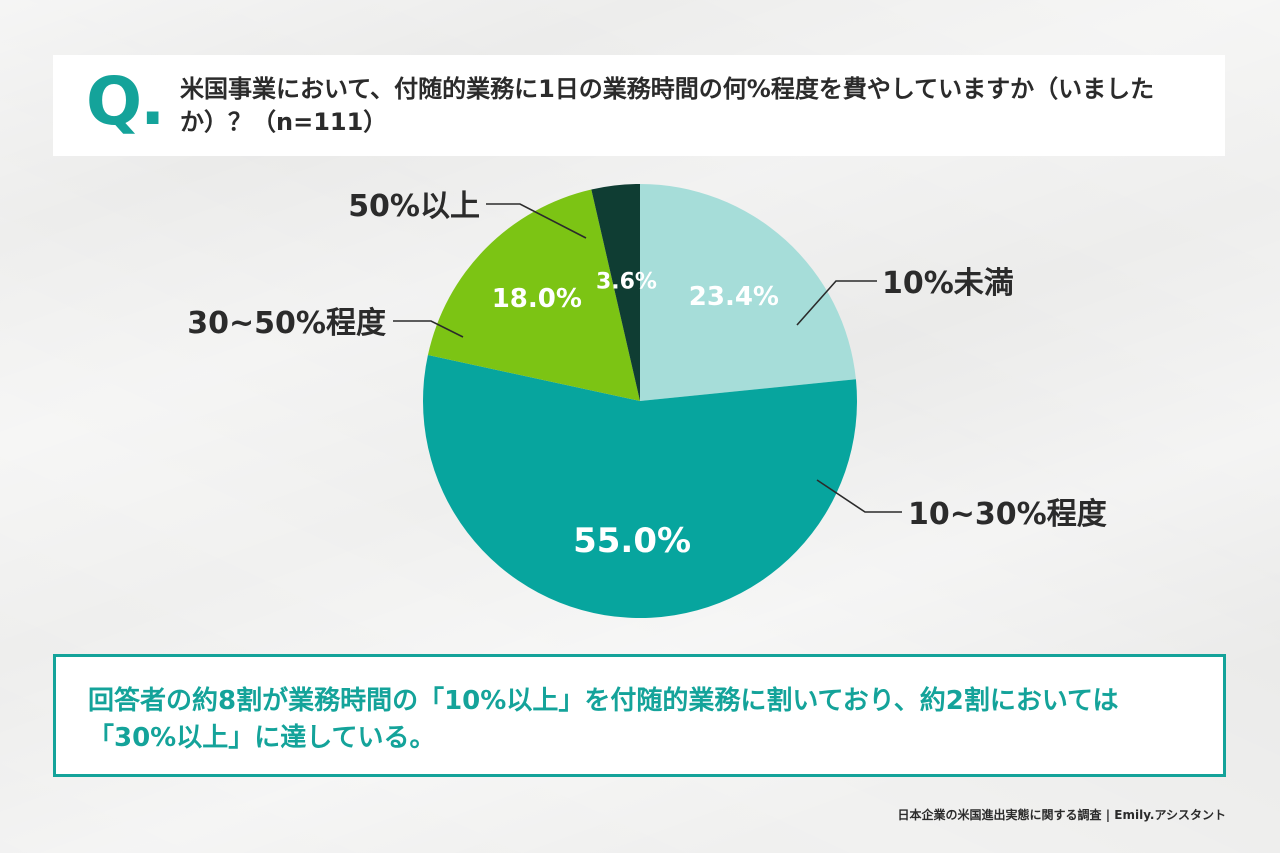 Image resolution: width=1280 pixels, height=853 pixels. What do you see at coordinates (734, 297) in the screenshot?
I see `pie-value-label-1: 23.4%` at bounding box center [734, 297].